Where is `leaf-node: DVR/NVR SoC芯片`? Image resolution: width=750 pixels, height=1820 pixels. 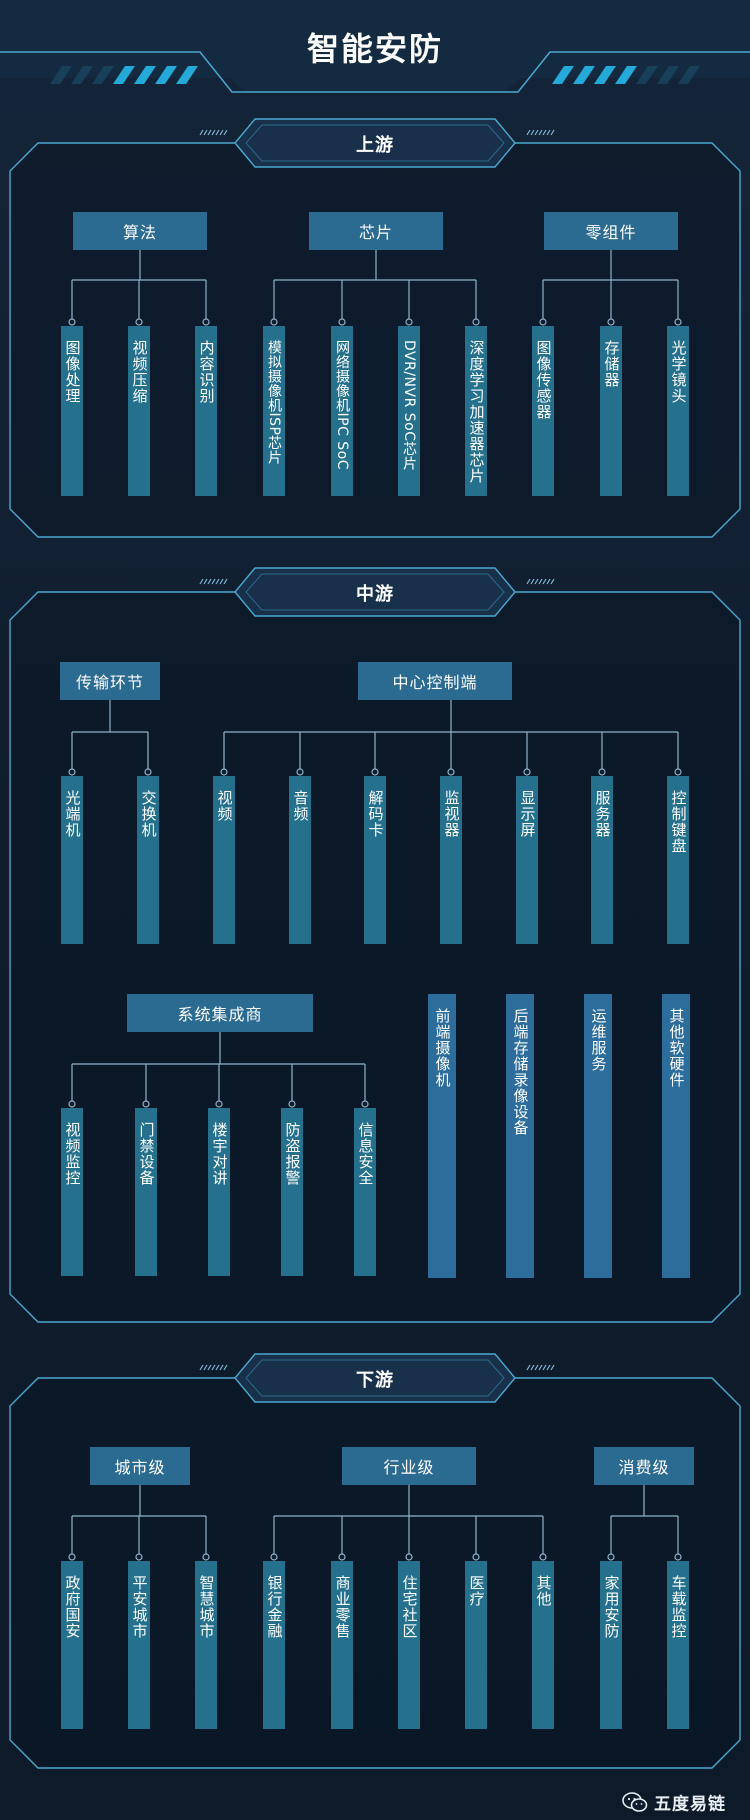
leaf-node: DVR/NVR SoC芯片 is located at coordinates (409, 411).